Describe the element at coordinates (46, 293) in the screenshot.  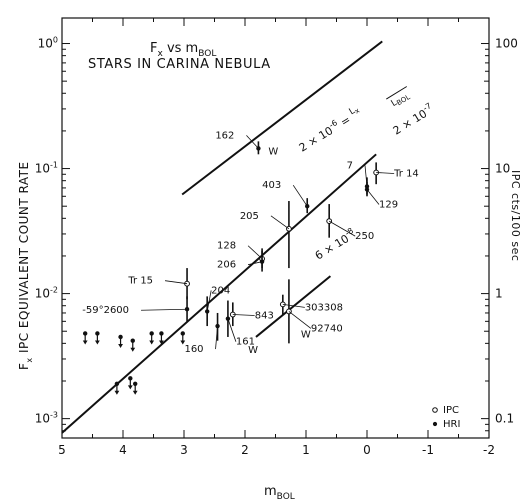
I see `y-tick-label-left: 10⁻²` at that location.